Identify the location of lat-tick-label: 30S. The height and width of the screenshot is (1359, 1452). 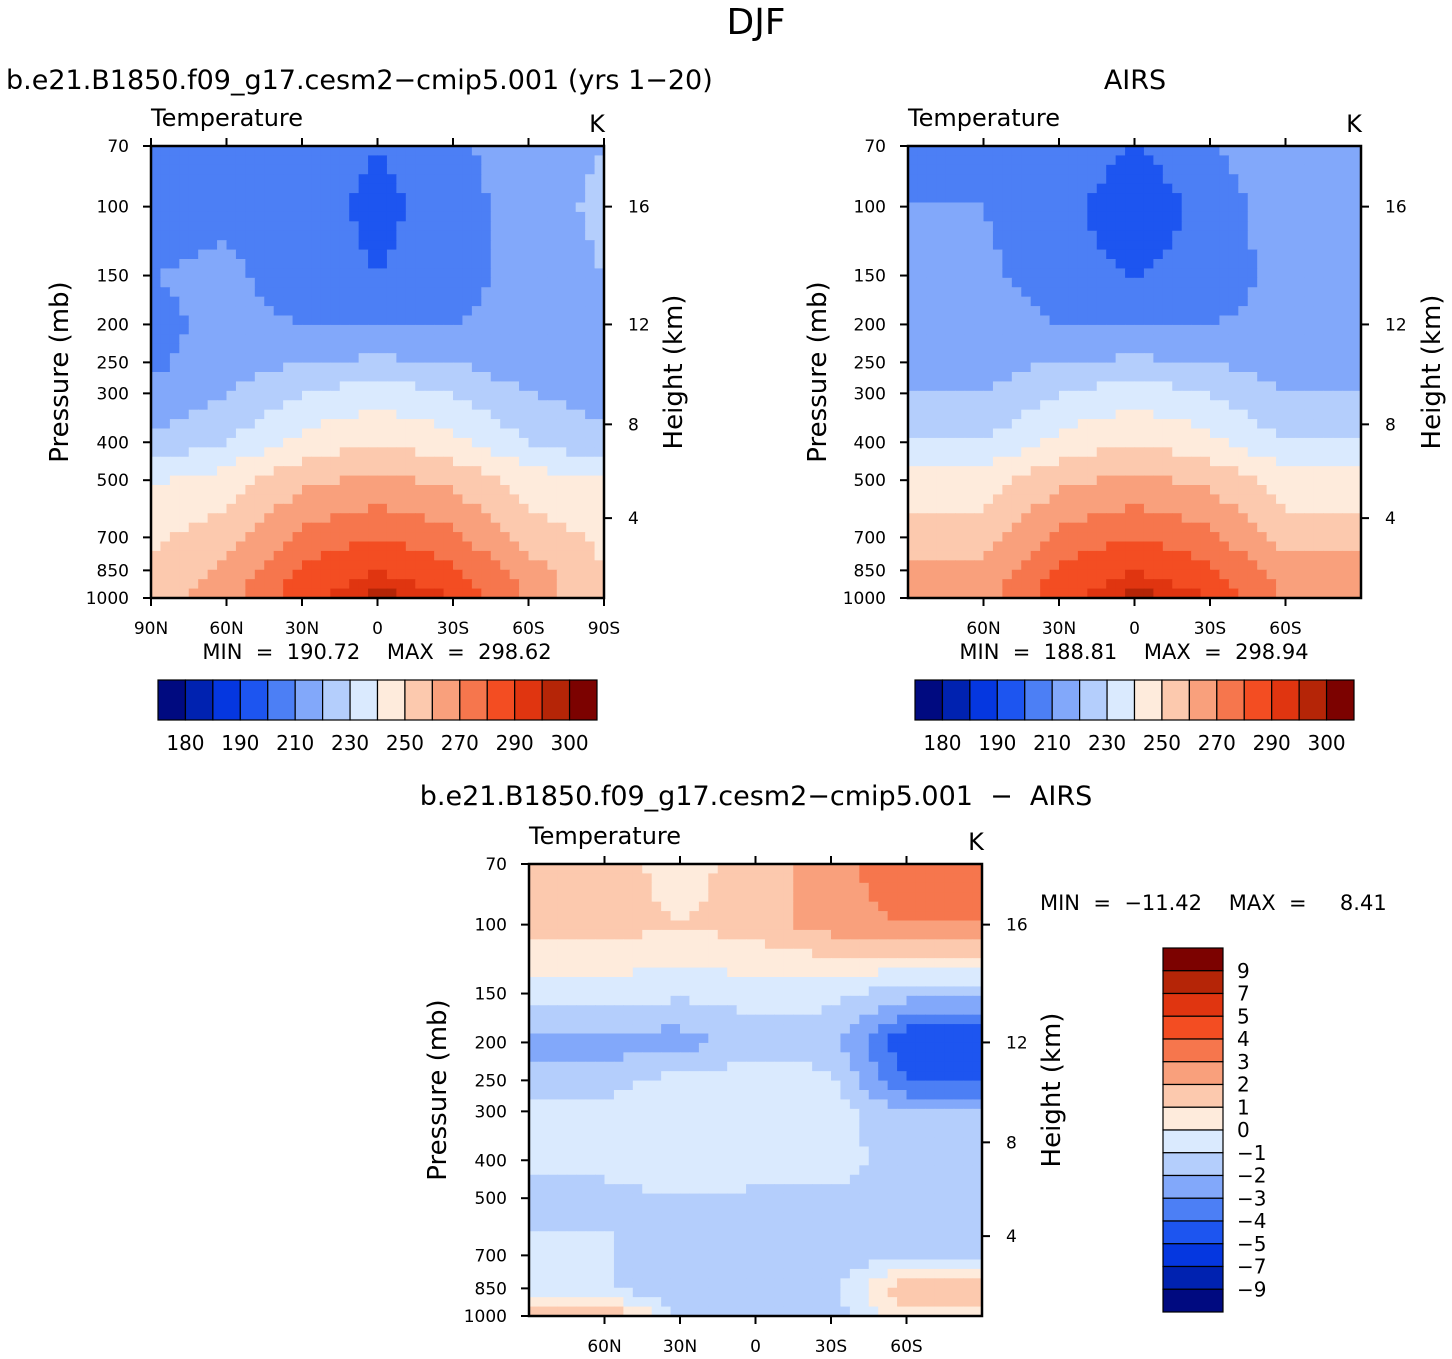
(1210, 629).